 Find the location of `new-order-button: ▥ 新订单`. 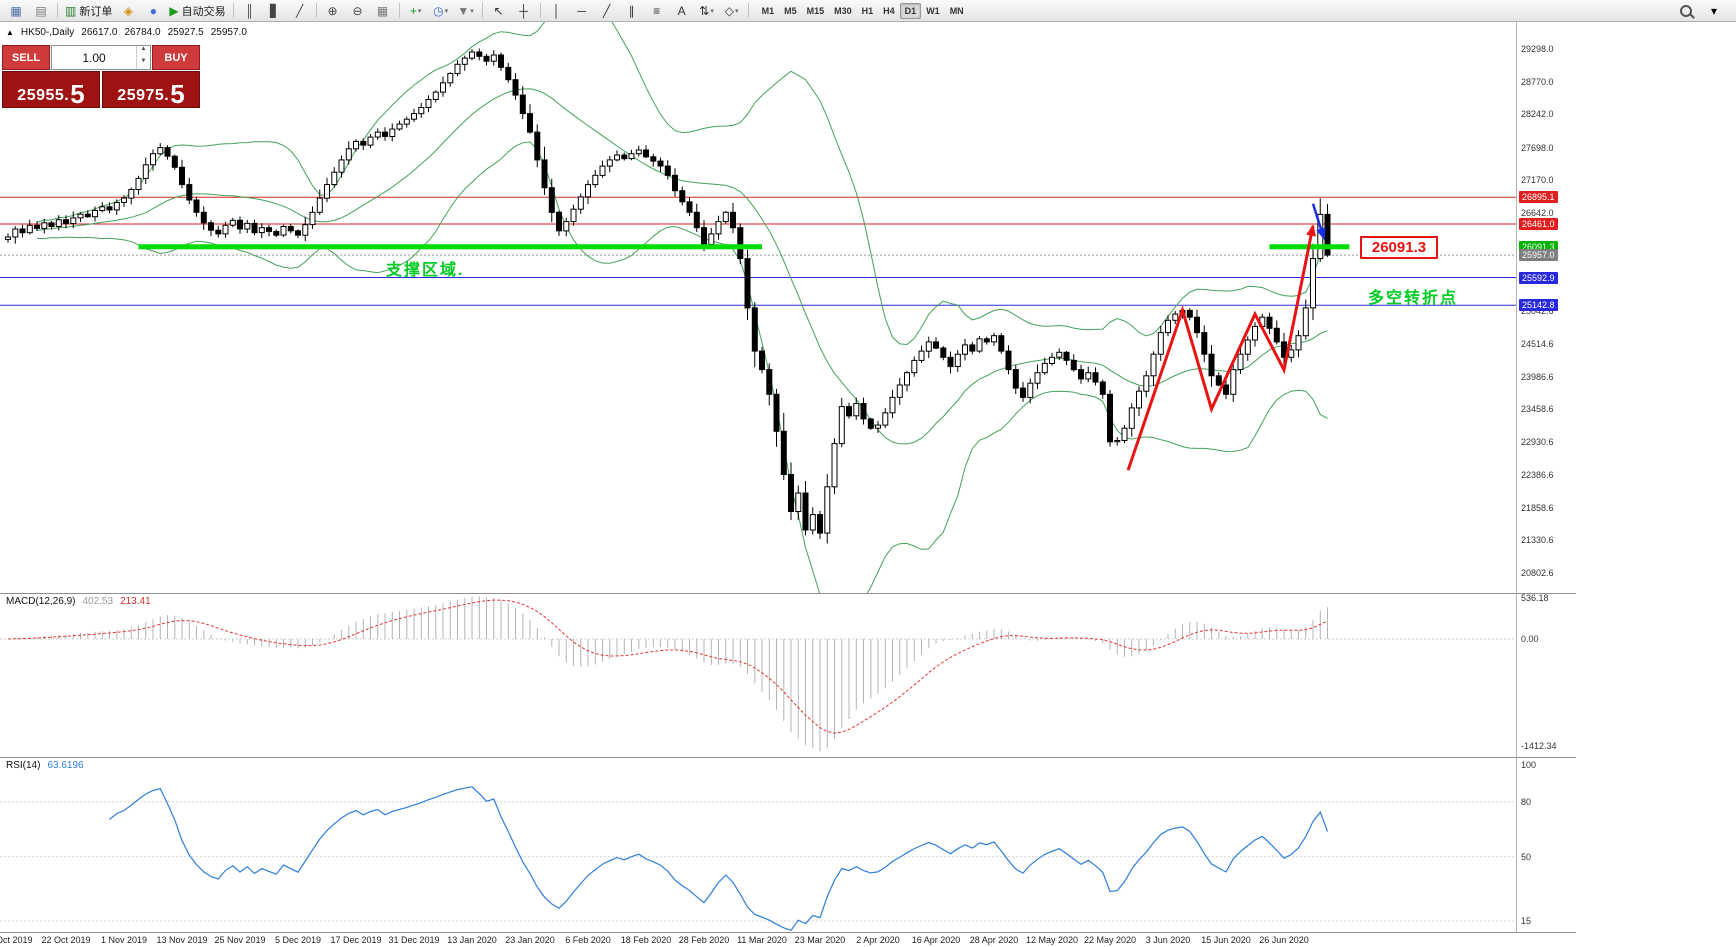

new-order-button: ▥ 新订单 is located at coordinates (89, 10).